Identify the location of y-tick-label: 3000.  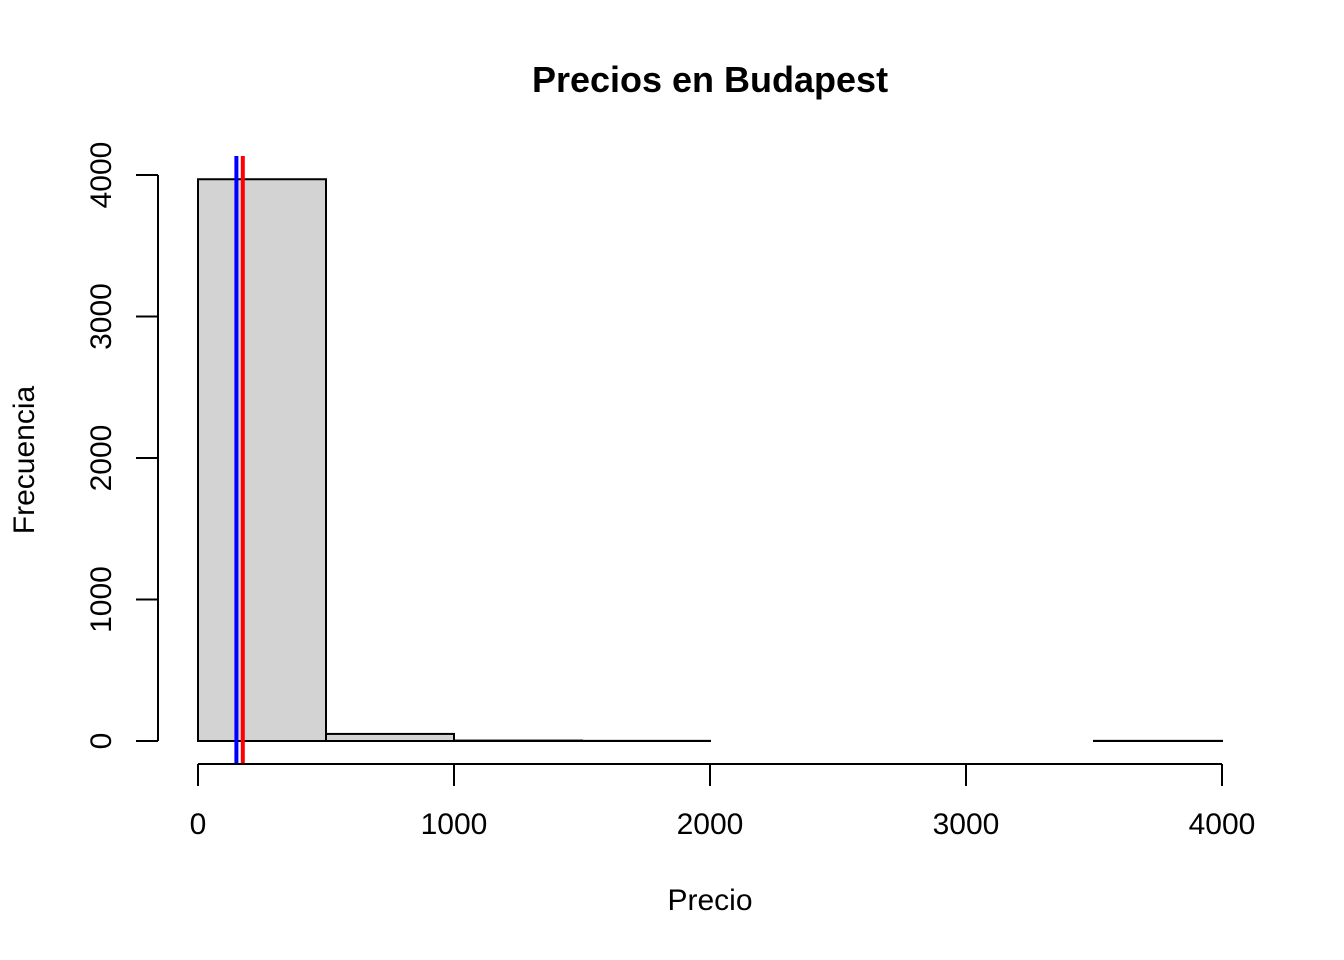
(101, 316).